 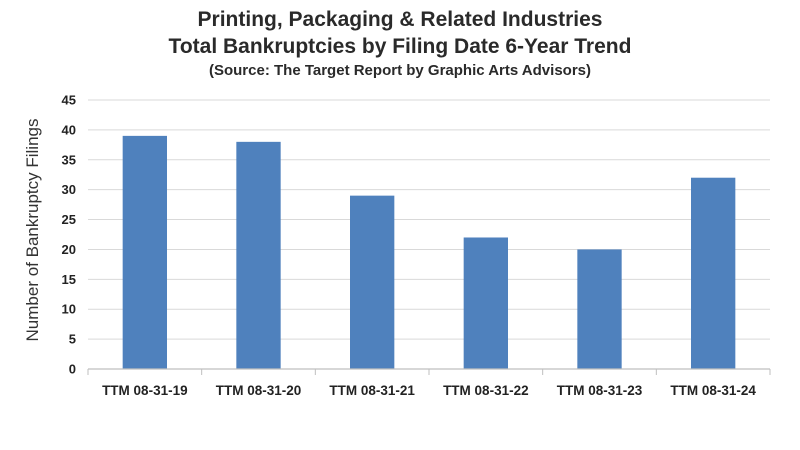 I want to click on x-category-label: TTM 08-31-24, so click(x=713, y=390).